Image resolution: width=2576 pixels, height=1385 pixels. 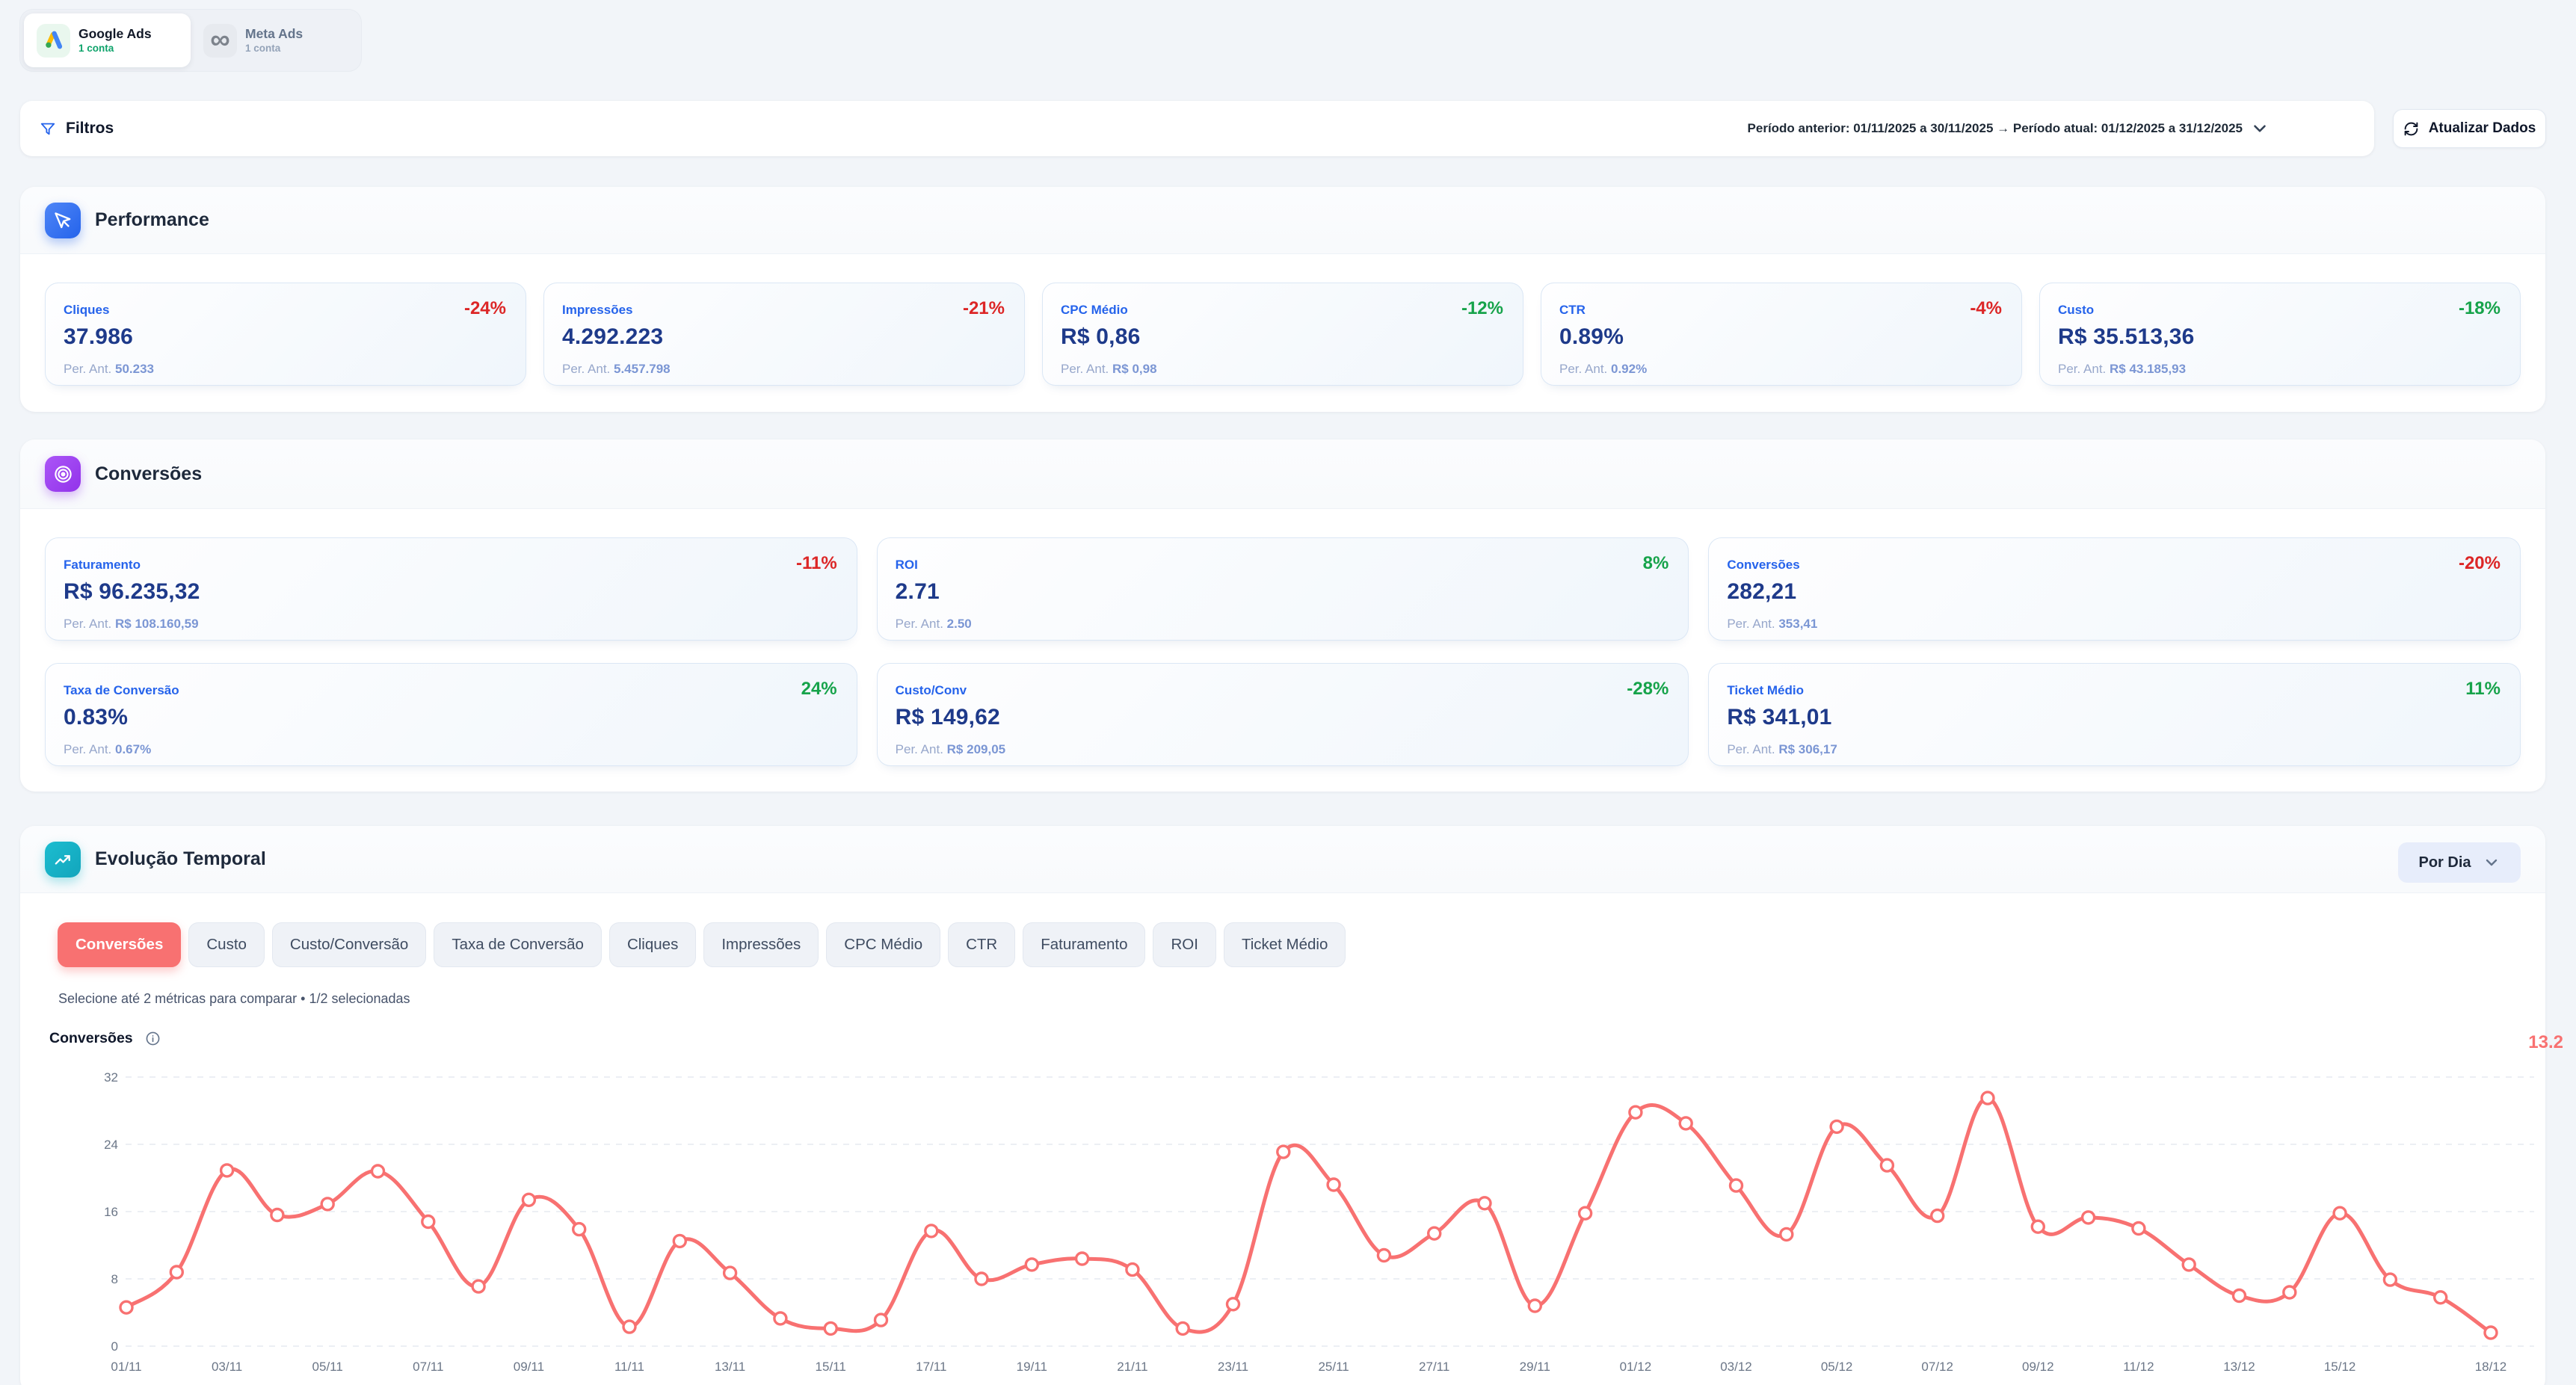 What do you see at coordinates (2038, 1367) in the screenshot?
I see `svg-text: 09/12` at bounding box center [2038, 1367].